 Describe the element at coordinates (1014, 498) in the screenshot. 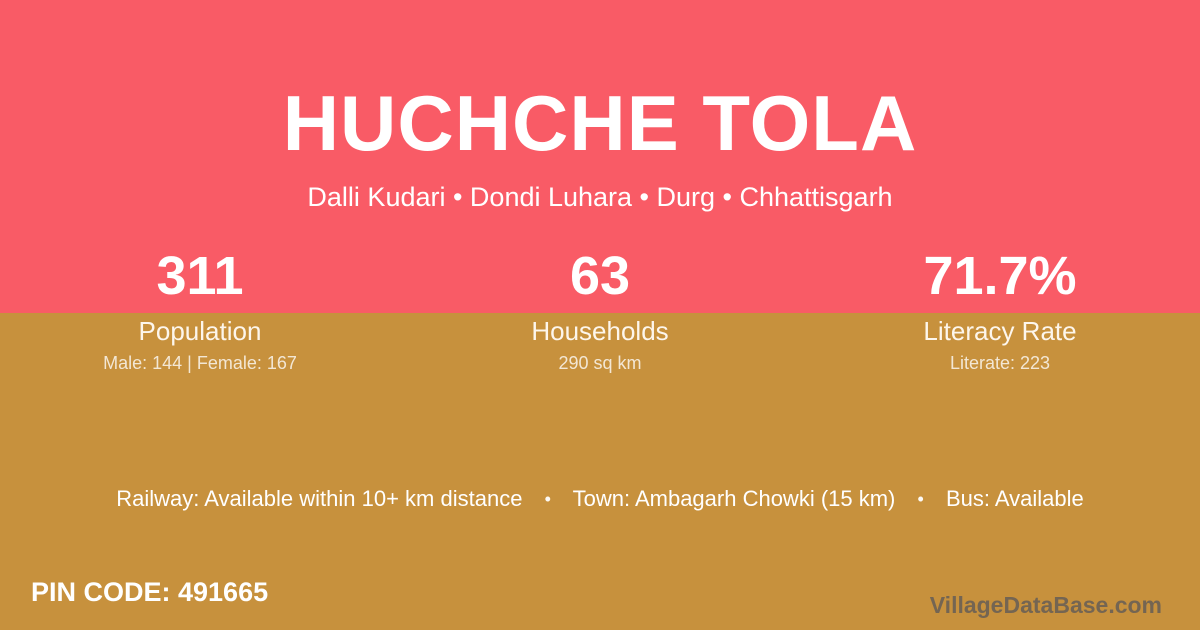

I see `bus-info: Bus: Available` at that location.